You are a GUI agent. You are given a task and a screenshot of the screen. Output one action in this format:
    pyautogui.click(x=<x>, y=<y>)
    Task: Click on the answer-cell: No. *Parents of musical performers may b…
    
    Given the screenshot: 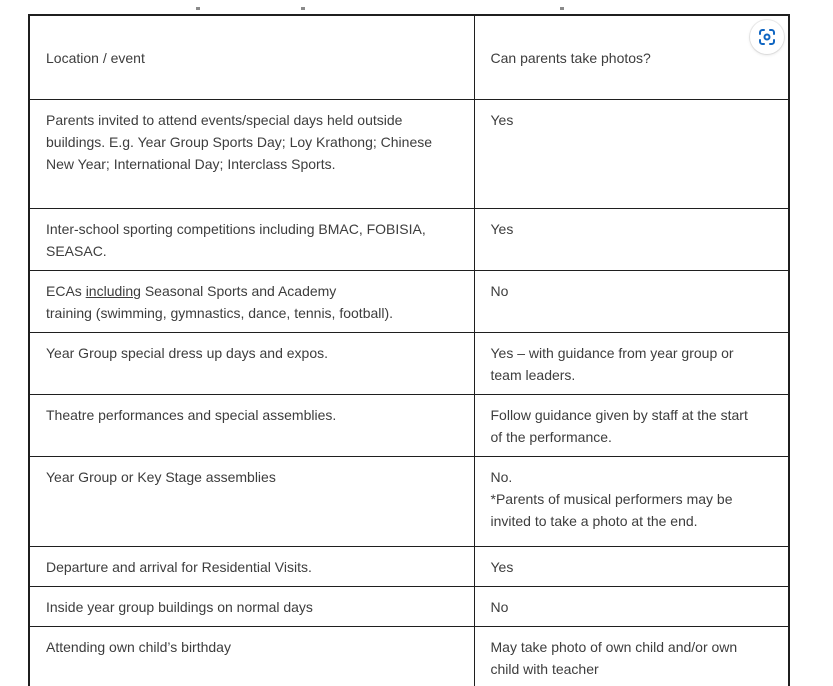 What is the action you would take?
    pyautogui.click(x=631, y=501)
    